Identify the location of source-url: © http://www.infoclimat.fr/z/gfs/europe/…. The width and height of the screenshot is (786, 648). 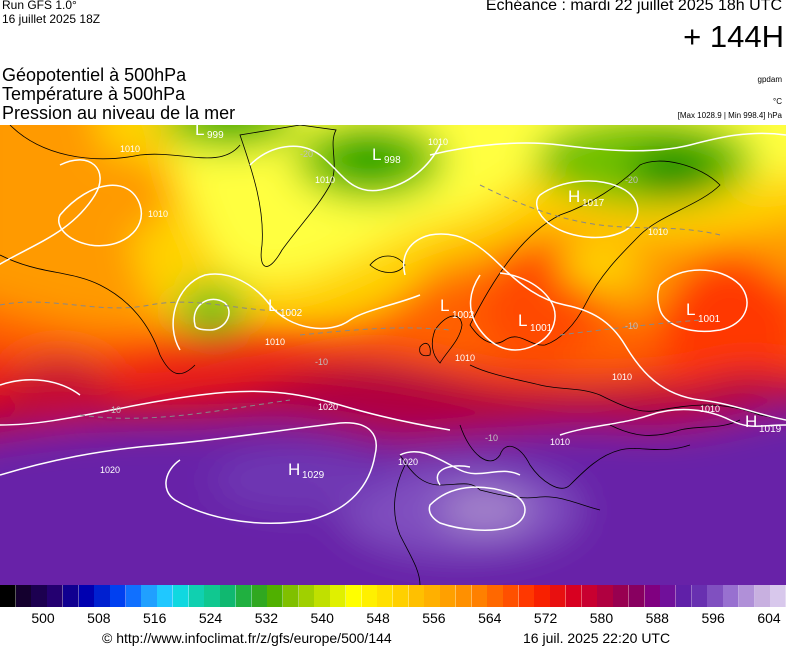
(247, 638).